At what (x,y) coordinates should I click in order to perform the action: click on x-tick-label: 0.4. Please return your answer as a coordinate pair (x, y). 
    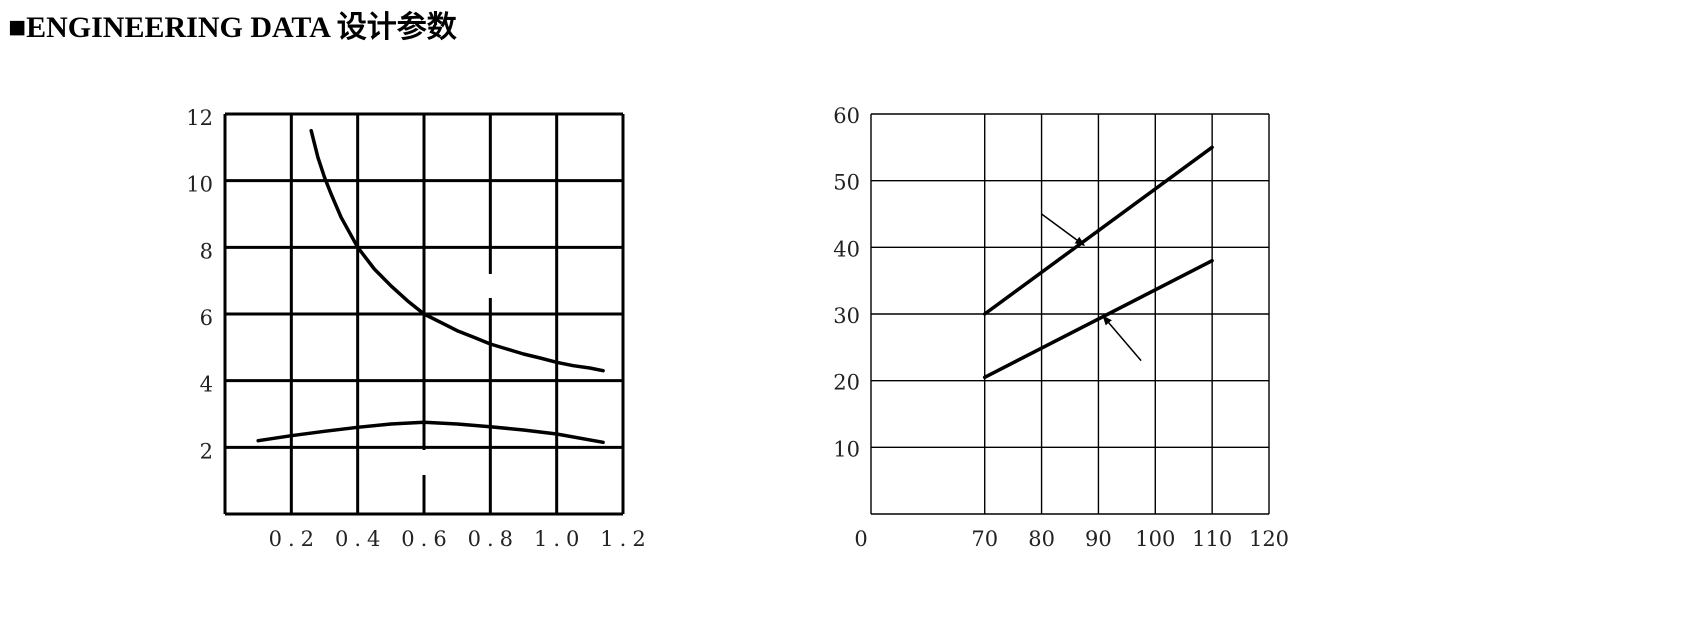
    Looking at the image, I should click on (360, 539).